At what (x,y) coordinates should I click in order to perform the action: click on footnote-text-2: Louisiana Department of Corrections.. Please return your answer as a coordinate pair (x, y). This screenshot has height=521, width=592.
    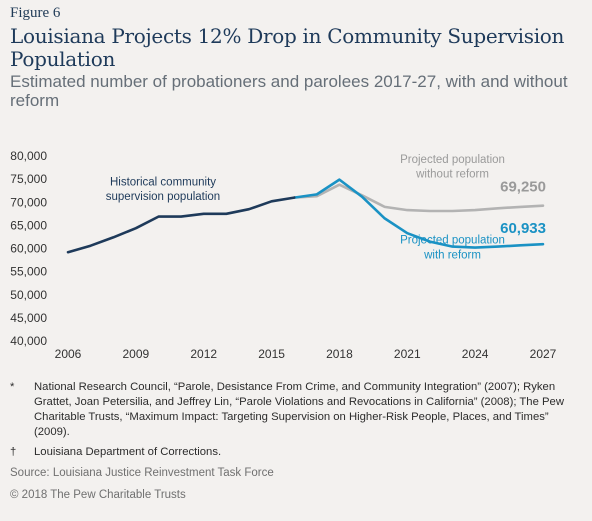
    Looking at the image, I should click on (128, 452).